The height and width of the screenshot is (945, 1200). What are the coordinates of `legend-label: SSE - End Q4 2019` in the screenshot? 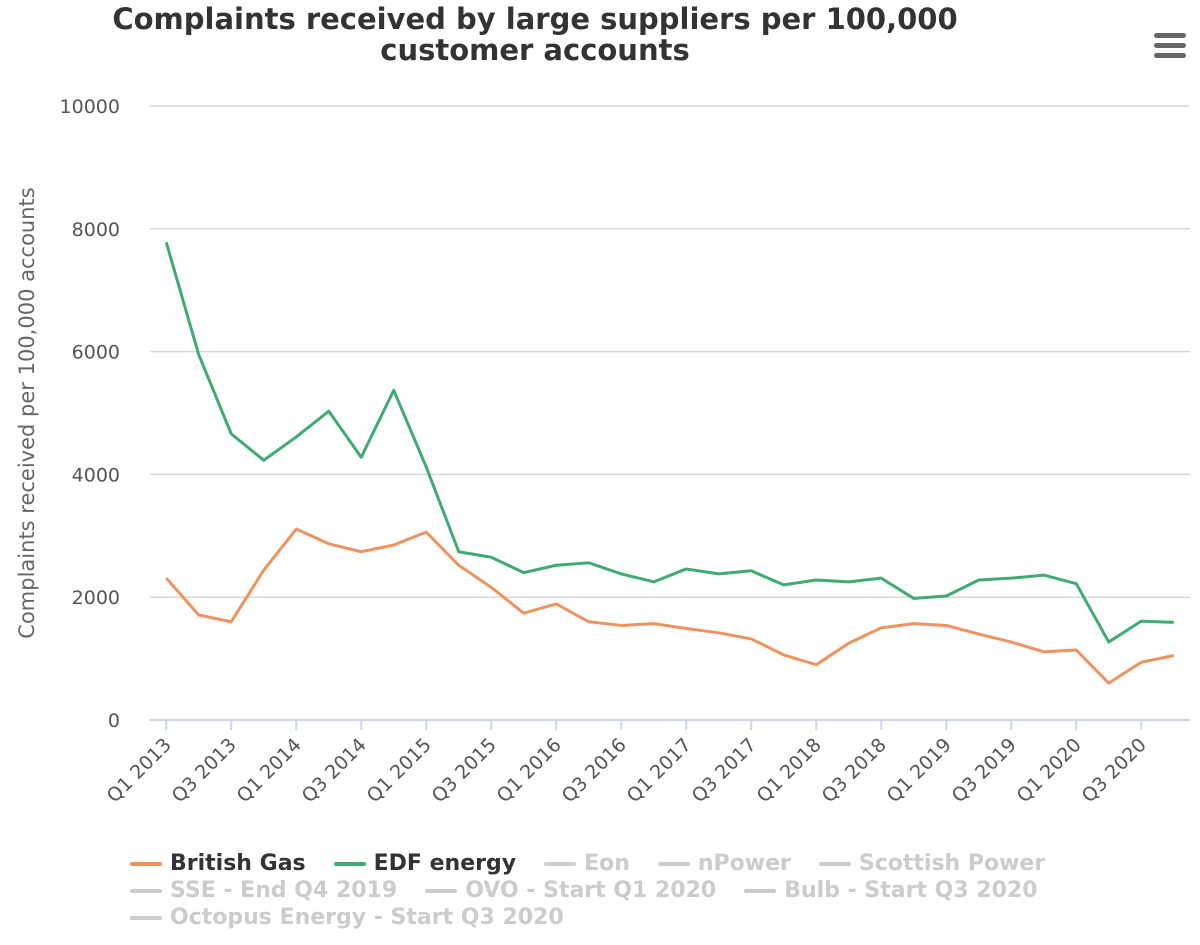 It's located at (284, 890).